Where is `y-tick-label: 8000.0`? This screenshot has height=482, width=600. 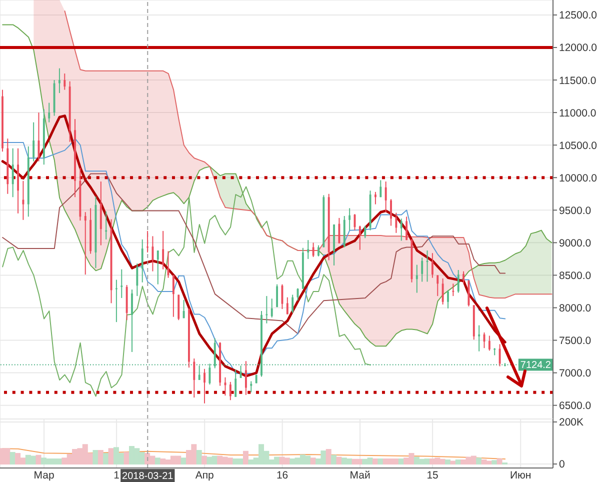 y-tick-label: 8000.0 is located at coordinates (575, 308).